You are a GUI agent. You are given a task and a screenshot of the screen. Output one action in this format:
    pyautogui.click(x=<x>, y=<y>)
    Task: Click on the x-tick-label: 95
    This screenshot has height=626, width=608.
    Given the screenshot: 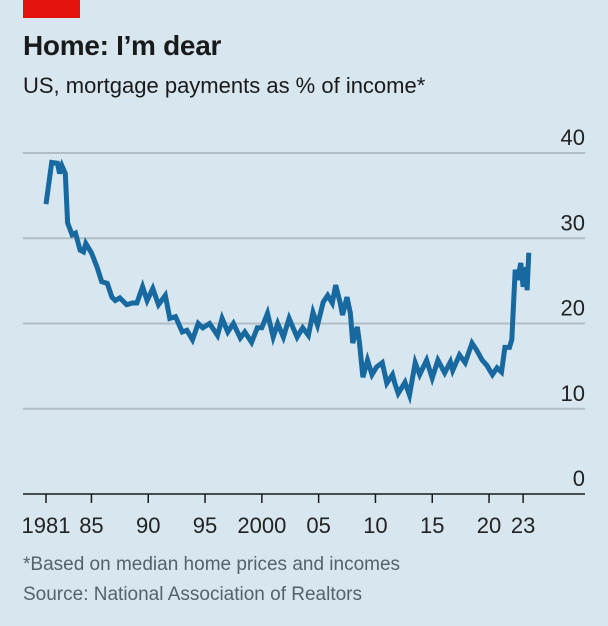 What is the action you would take?
    pyautogui.click(x=205, y=525)
    